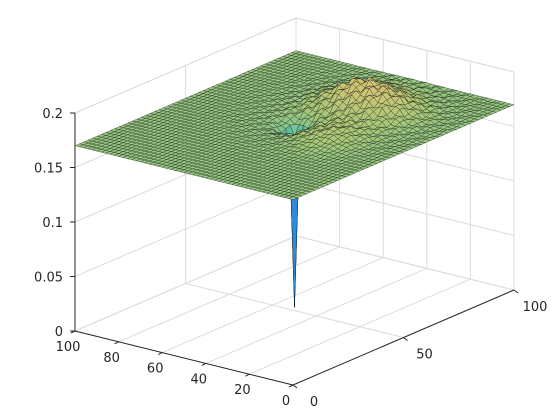 This screenshot has width=560, height=420. Describe the element at coordinates (68, 347) in the screenshot. I see `x-tick-label: 100` at that location.